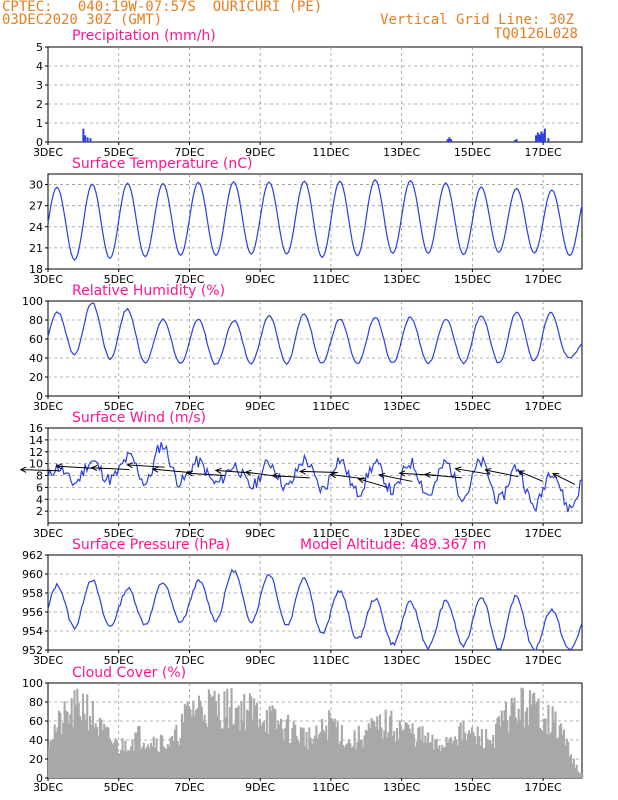 The width and height of the screenshot is (618, 800). I want to click on panel-title: Relative Humidity (%), so click(148, 291).